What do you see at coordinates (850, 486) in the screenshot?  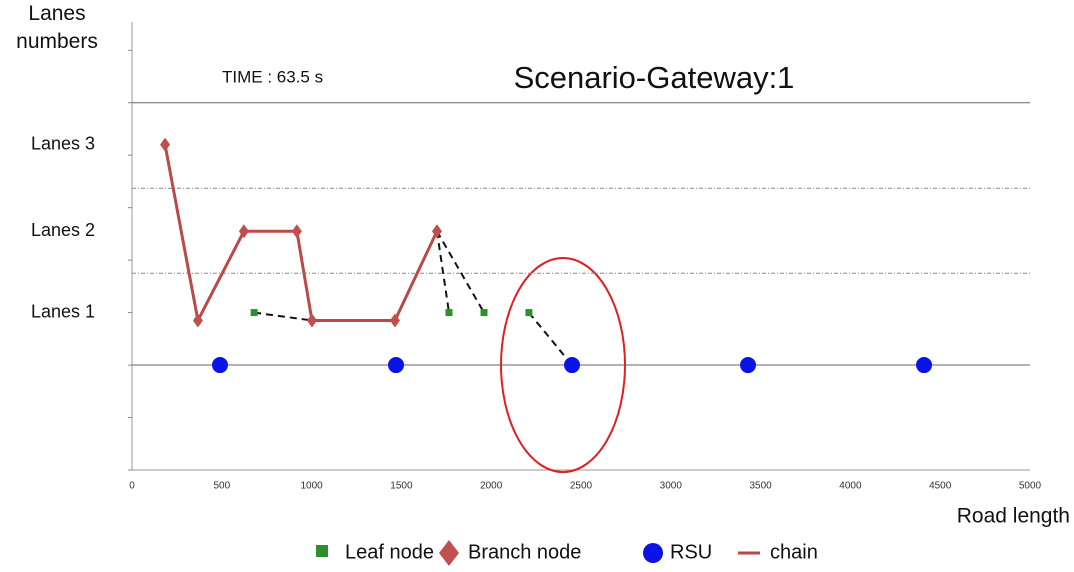 I see `x-tick-label: 4000` at bounding box center [850, 486].